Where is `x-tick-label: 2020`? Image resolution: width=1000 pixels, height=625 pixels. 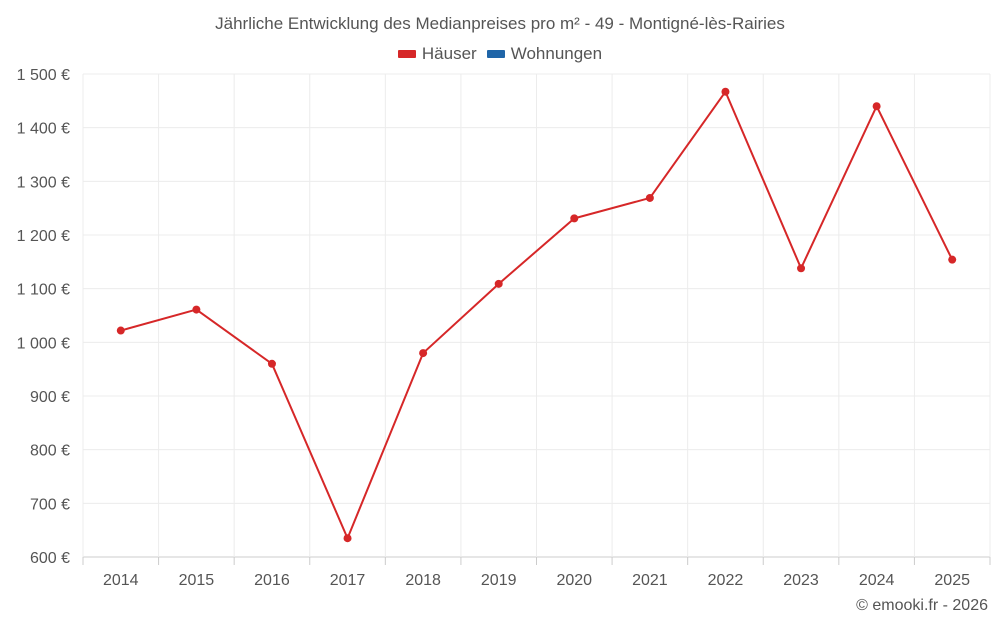 x-tick-label: 2020 is located at coordinates (574, 580).